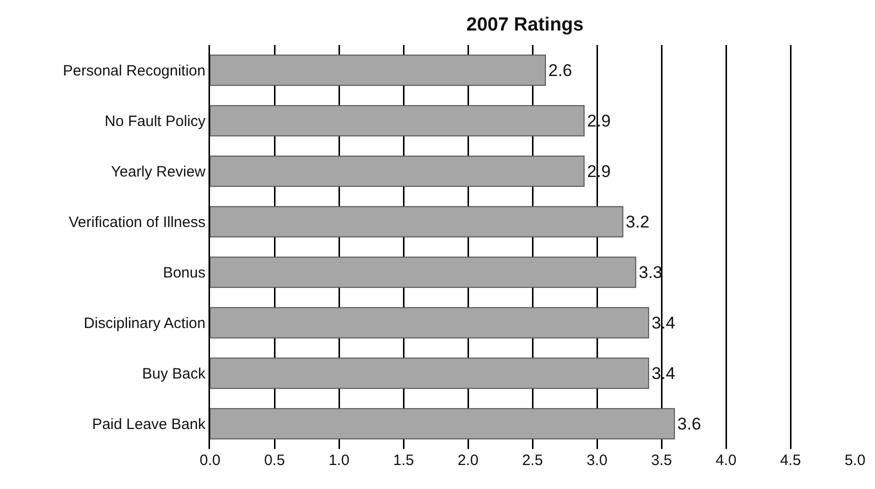 The height and width of the screenshot is (489, 875). I want to click on y-tick-label: No Fault Policy, so click(155, 121).